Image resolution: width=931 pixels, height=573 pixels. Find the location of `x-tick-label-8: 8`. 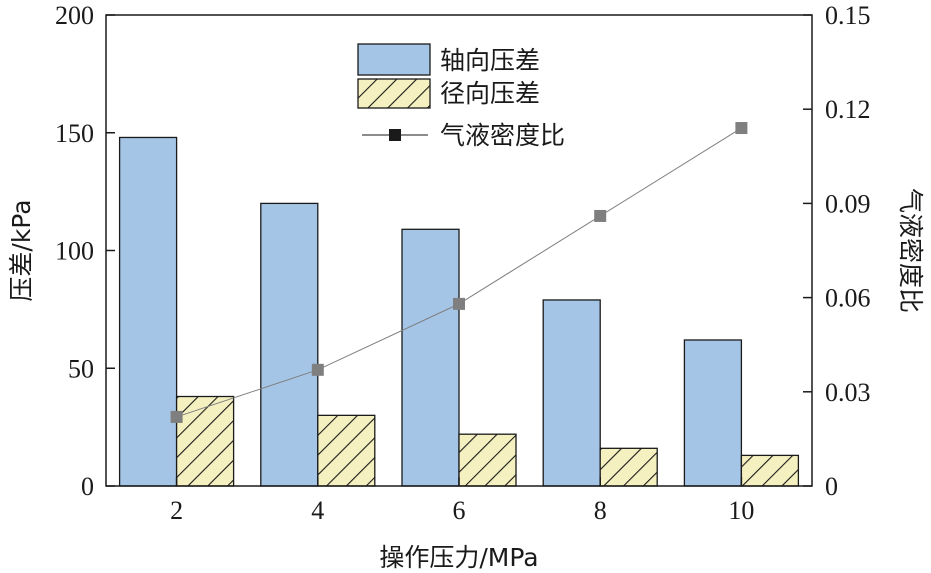

x-tick-label-8: 8 is located at coordinates (600, 510).